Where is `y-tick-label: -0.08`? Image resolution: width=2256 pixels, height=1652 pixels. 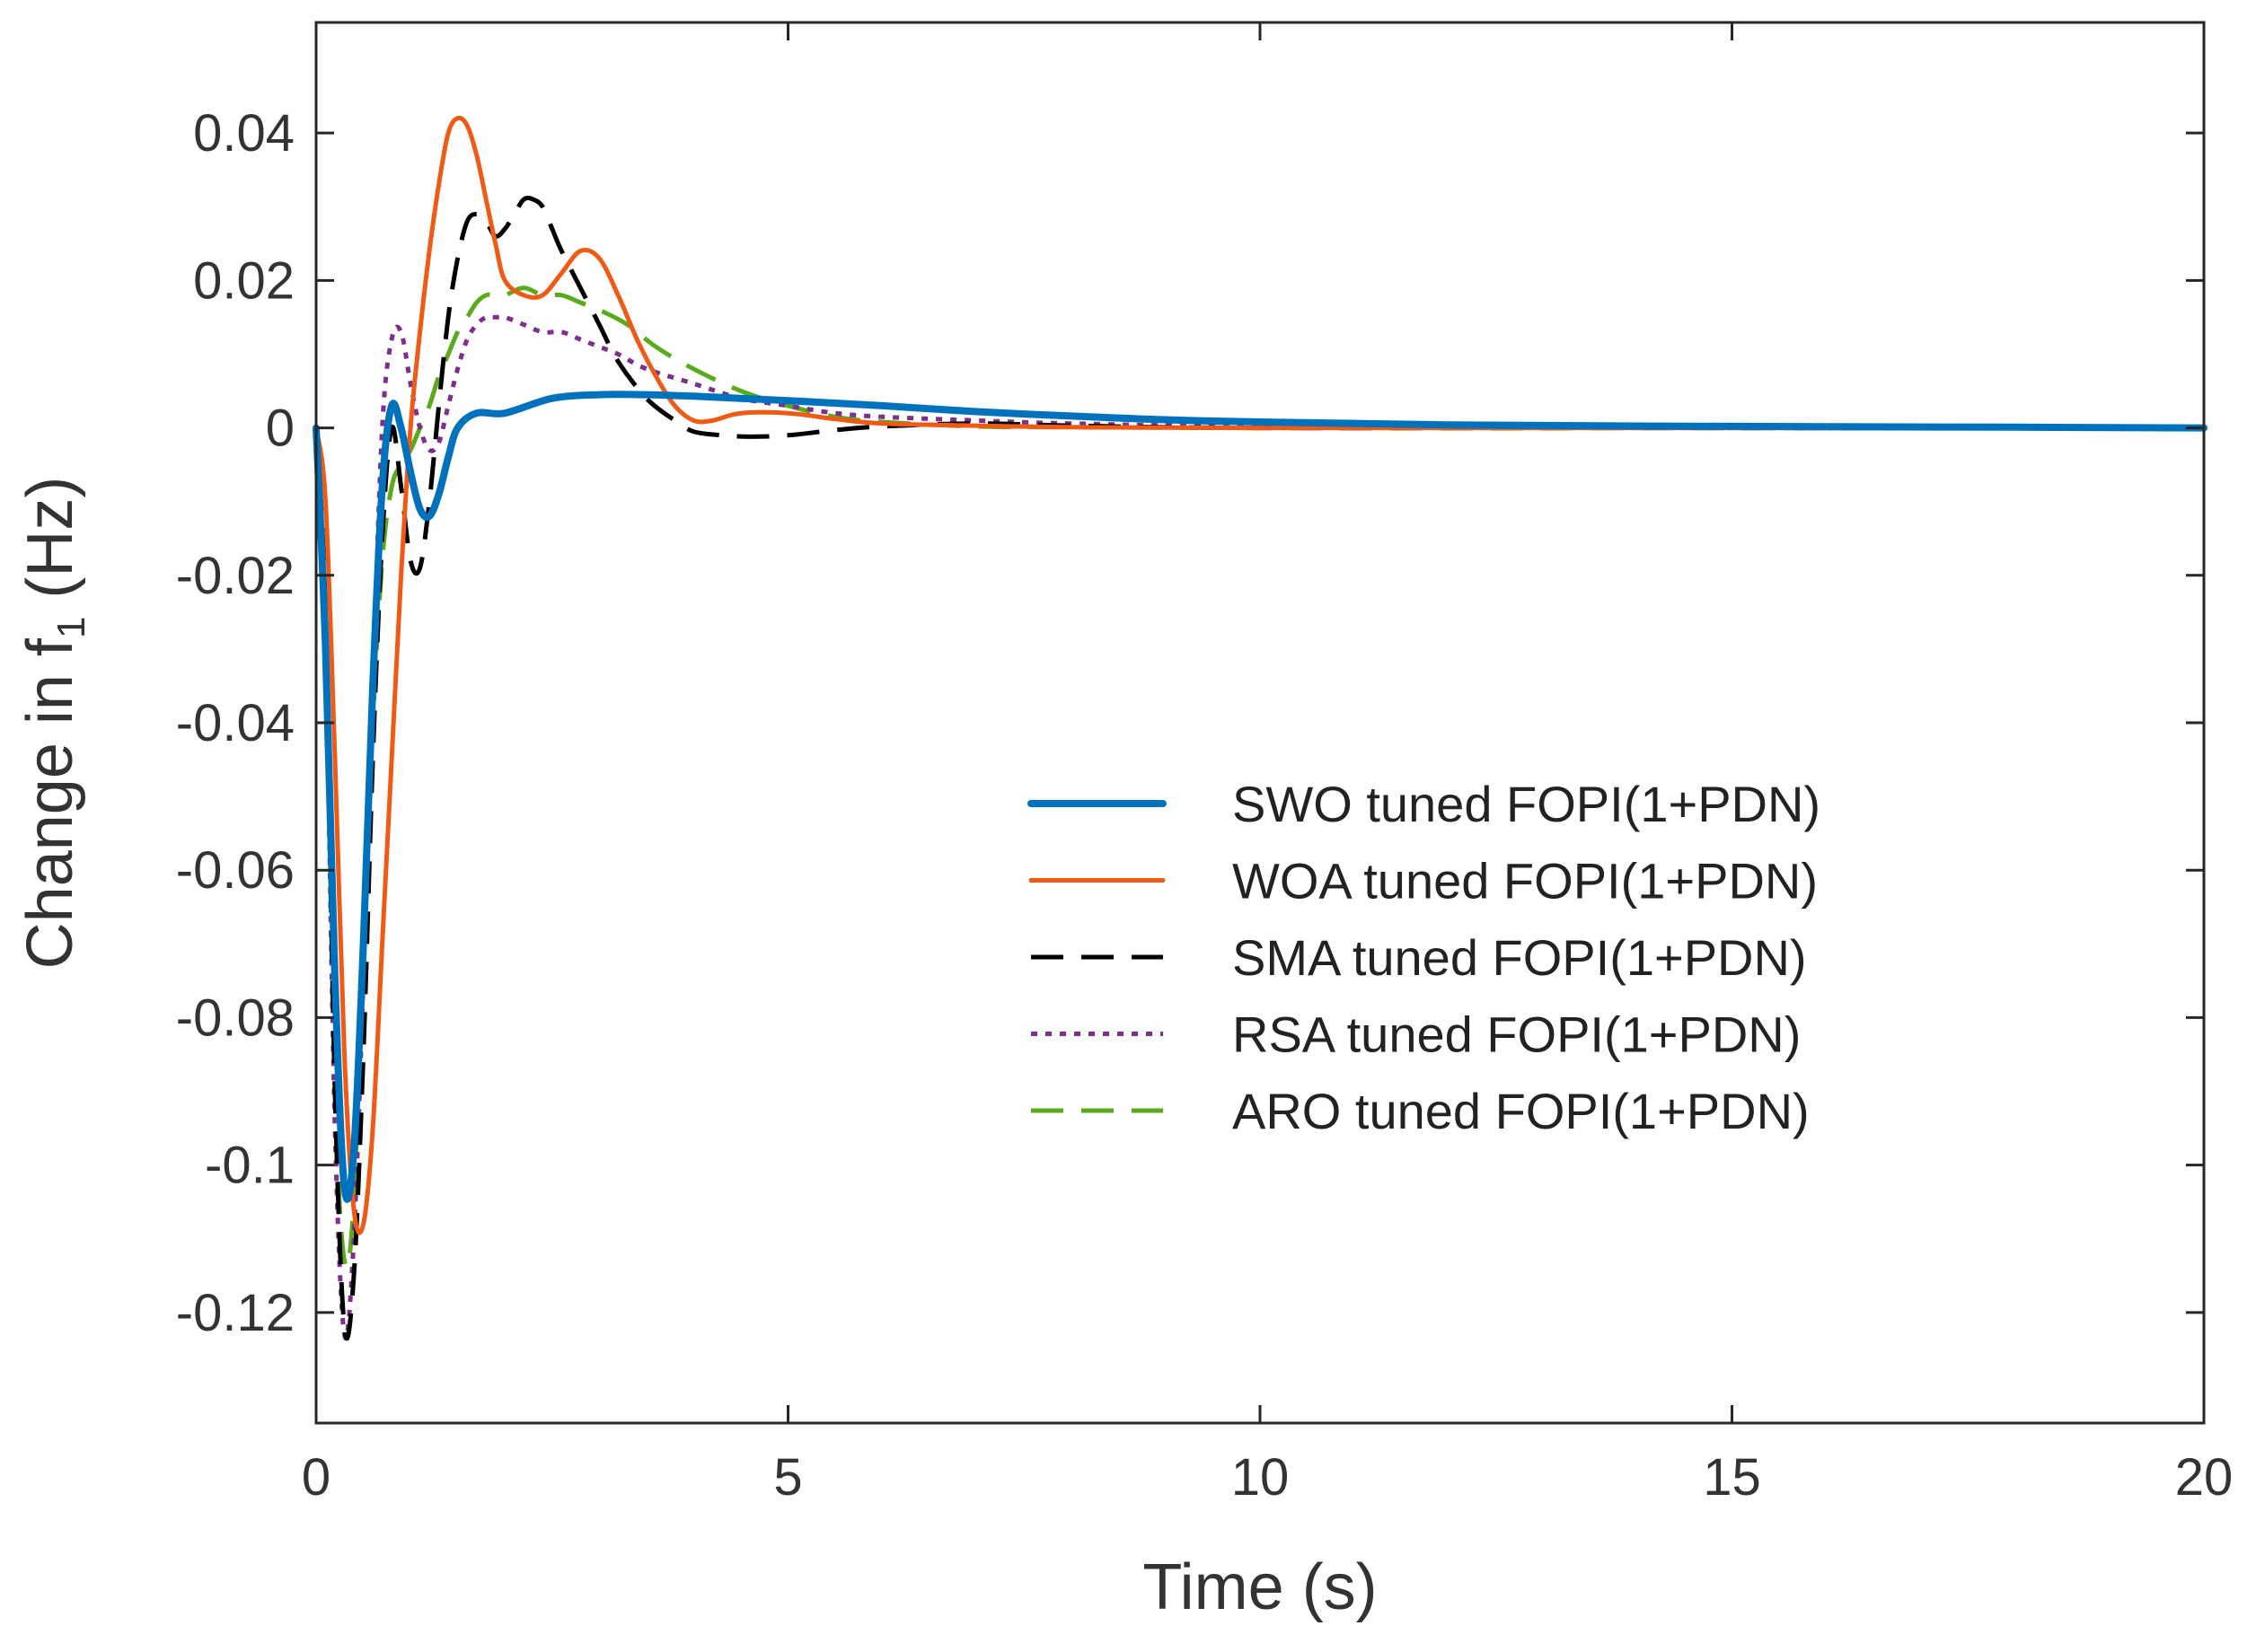
y-tick-label: -0.08 is located at coordinates (235, 1018).